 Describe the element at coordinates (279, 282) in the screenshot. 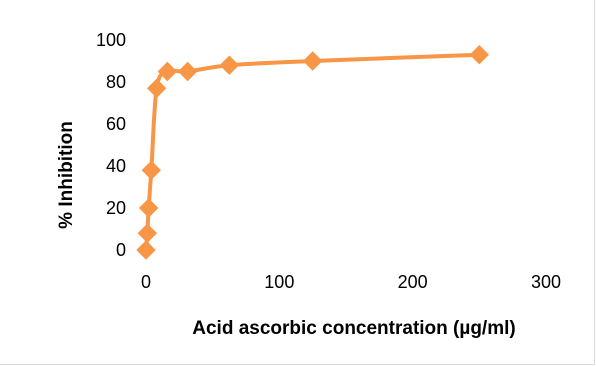

I see `x-tick-label: 100` at that location.